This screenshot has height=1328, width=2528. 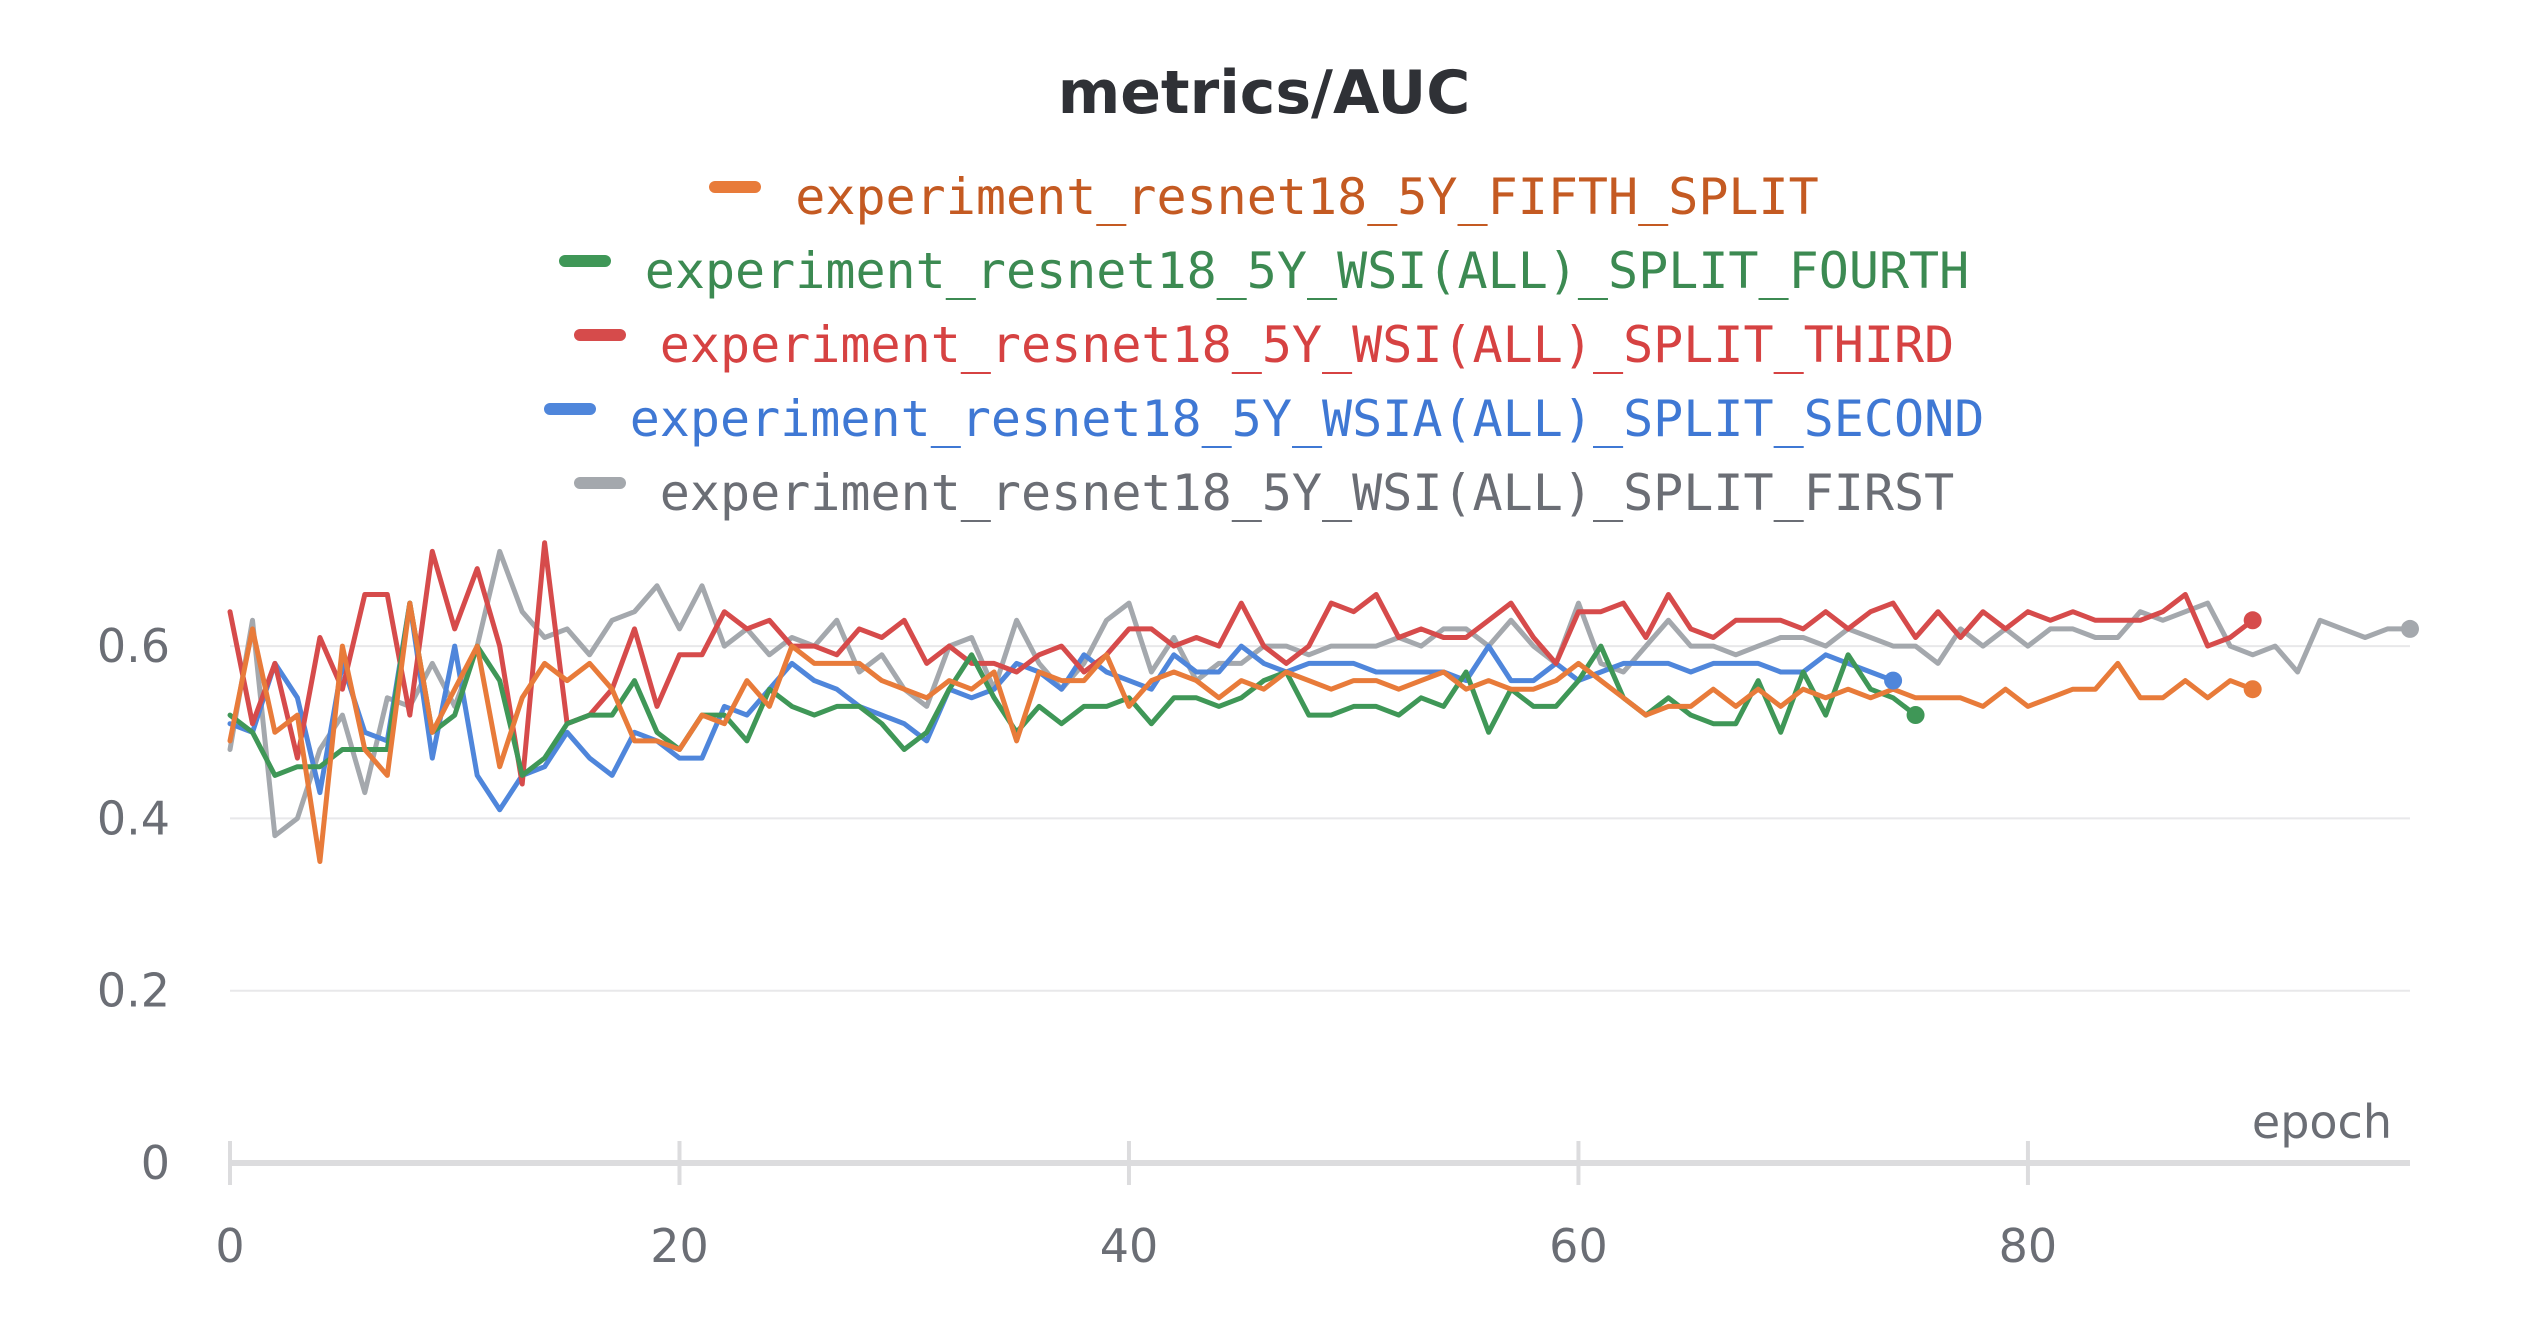 What do you see at coordinates (679, 1246) in the screenshot?
I see `x-tick-label: 20` at bounding box center [679, 1246].